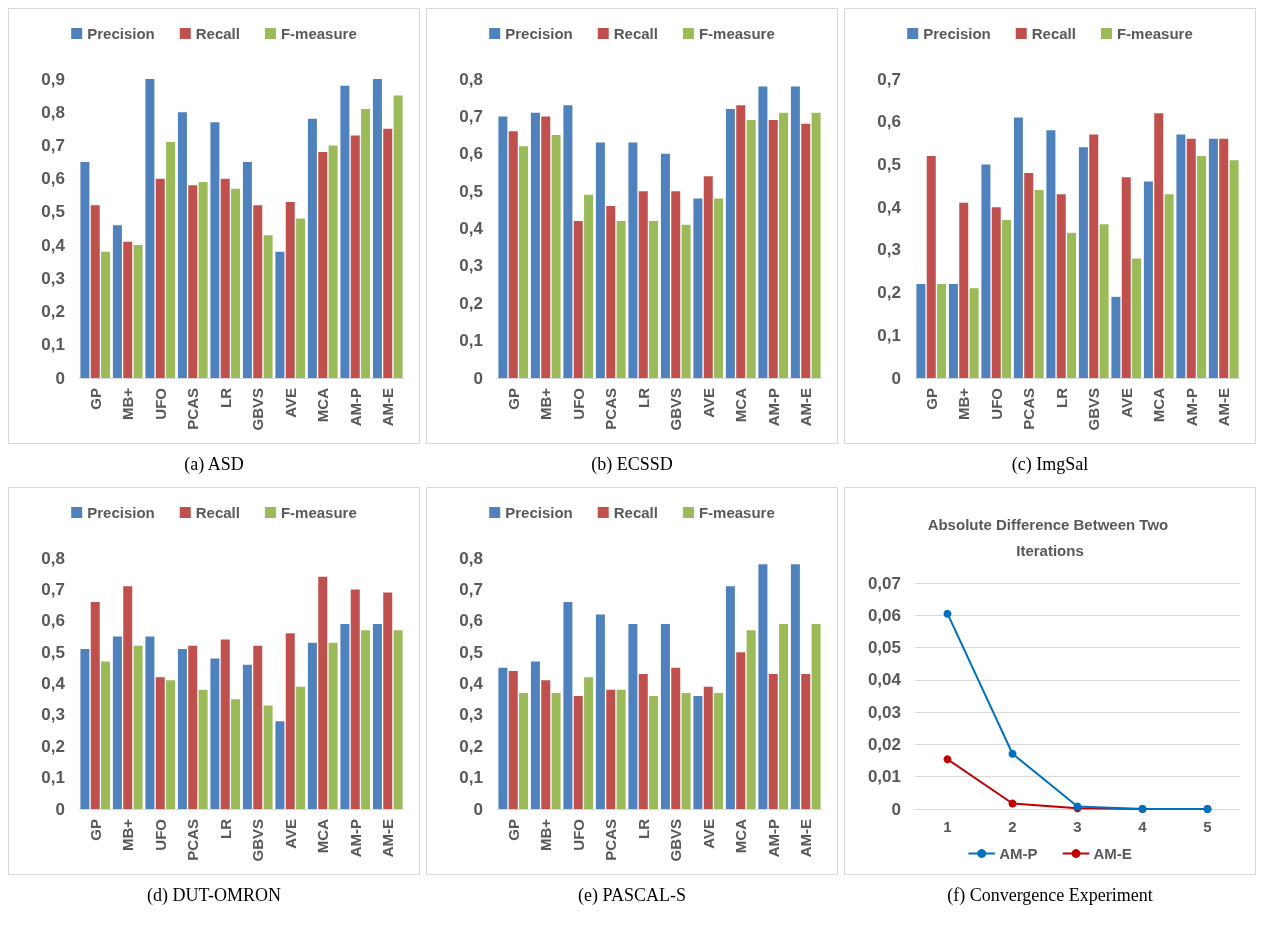 This screenshot has width=1268, height=932. Describe the element at coordinates (884, 583) in the screenshot. I see `y-tick-label: 0,07` at that location.